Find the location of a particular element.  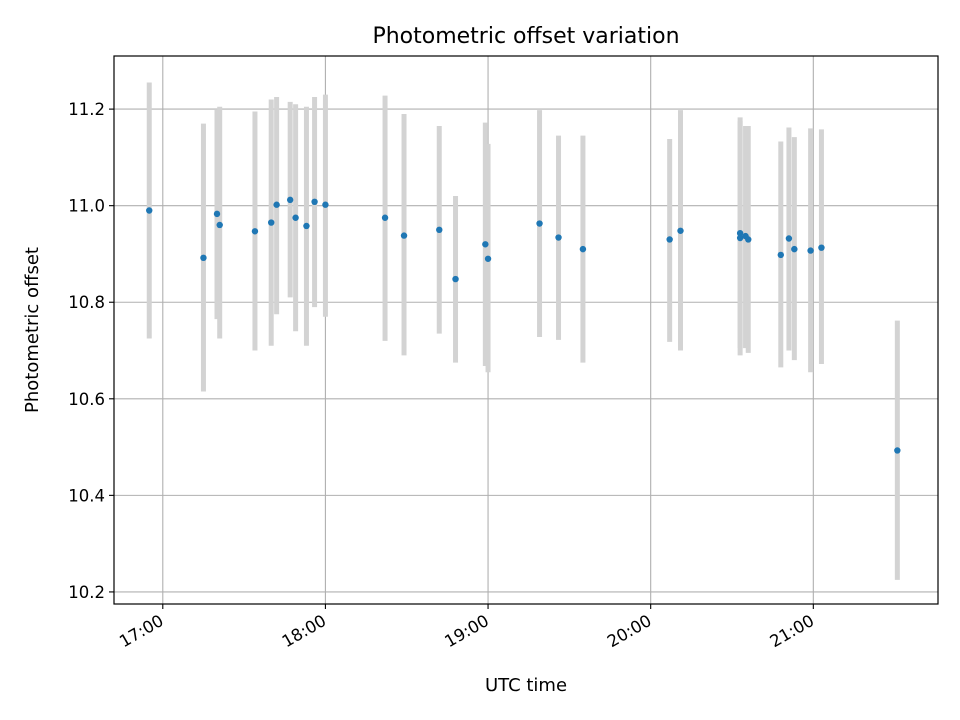

y-tick-label: 10.6 is located at coordinates (86, 399).